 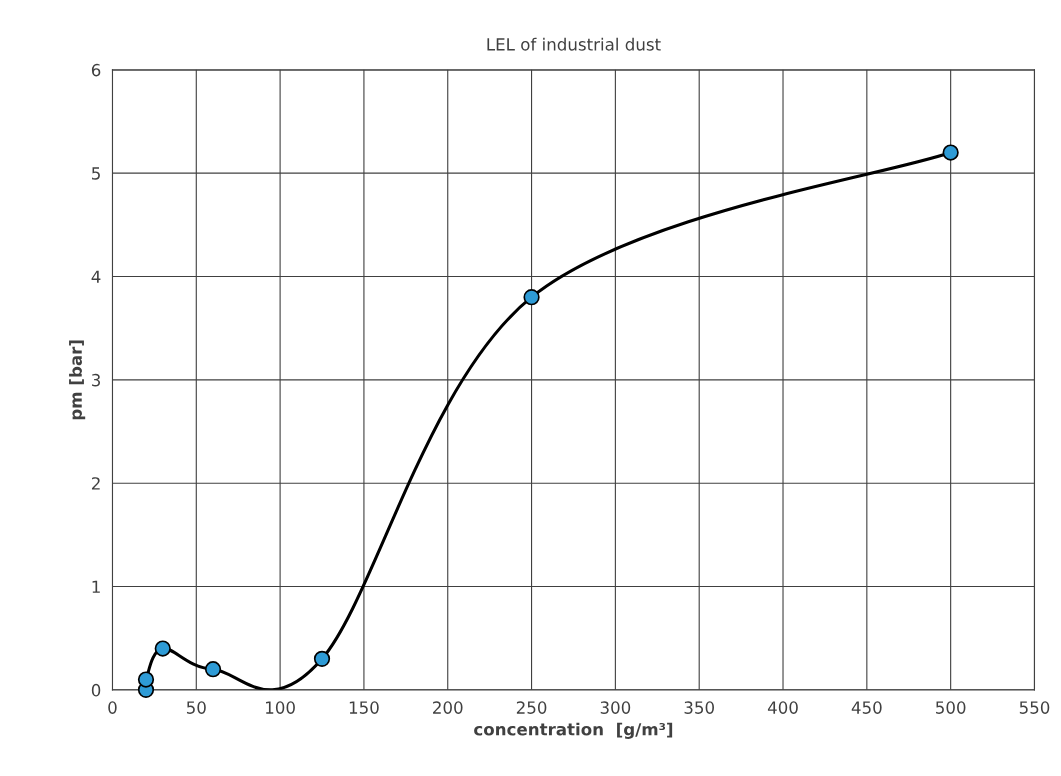 I want to click on x-tick-label: 500, so click(x=951, y=707).